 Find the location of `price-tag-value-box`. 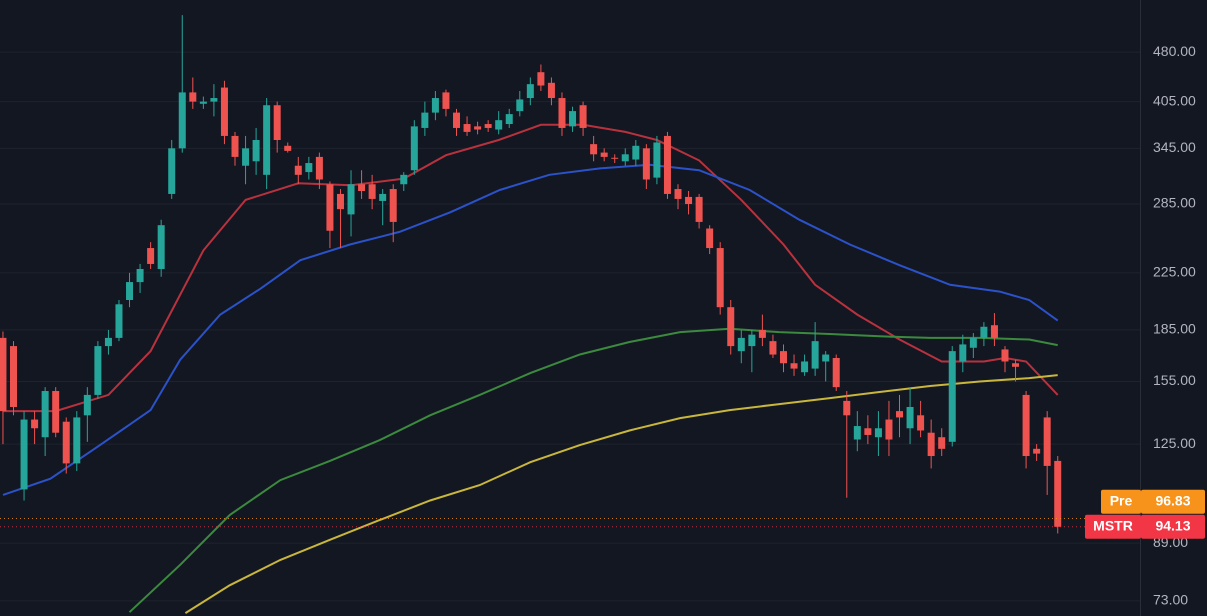

price-tag-value-box is located at coordinates (1173, 526).